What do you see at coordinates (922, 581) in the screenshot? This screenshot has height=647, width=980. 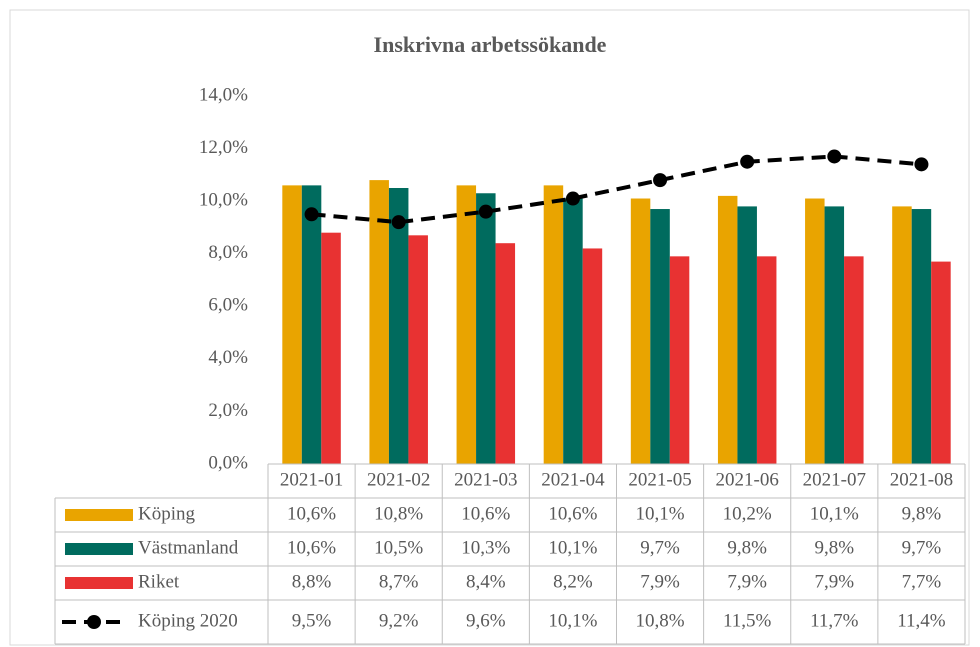 I see `table-value: 7,7%` at bounding box center [922, 581].